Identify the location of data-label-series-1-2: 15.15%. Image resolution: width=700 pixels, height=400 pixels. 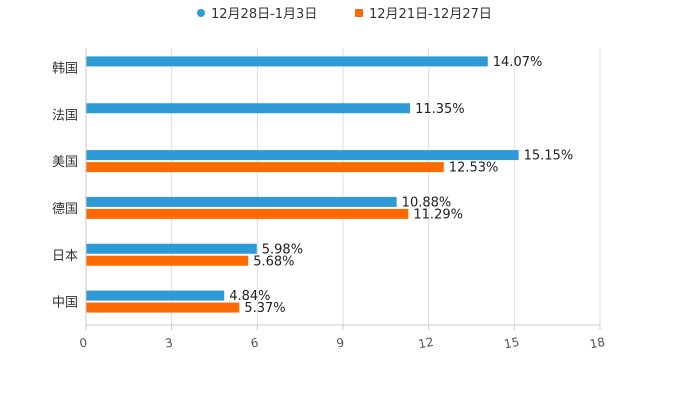
(549, 156).